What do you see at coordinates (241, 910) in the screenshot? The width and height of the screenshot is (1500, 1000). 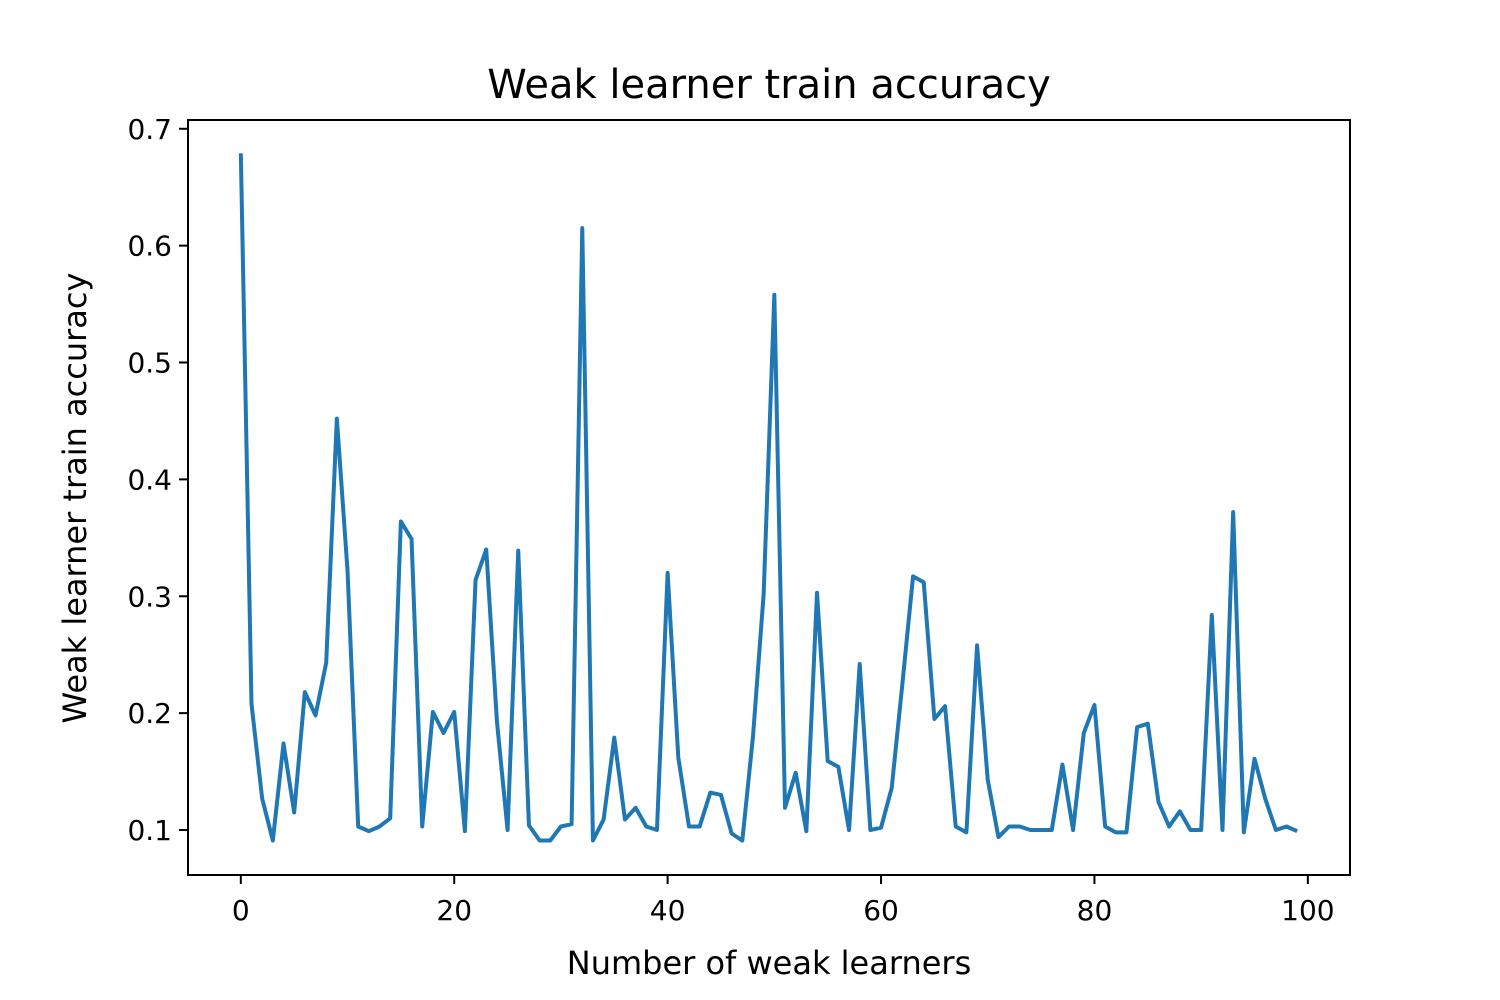 I see `x-tick-label: 0` at bounding box center [241, 910].